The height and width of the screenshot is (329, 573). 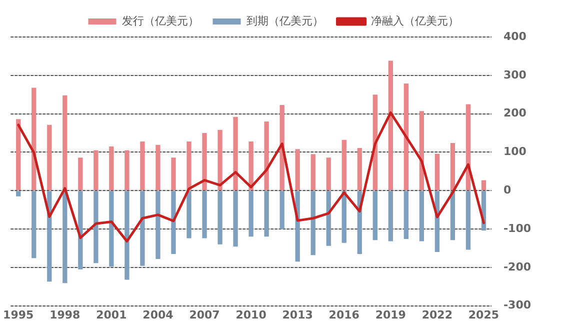 I want to click on x-tick-label: 2016, so click(x=344, y=315).